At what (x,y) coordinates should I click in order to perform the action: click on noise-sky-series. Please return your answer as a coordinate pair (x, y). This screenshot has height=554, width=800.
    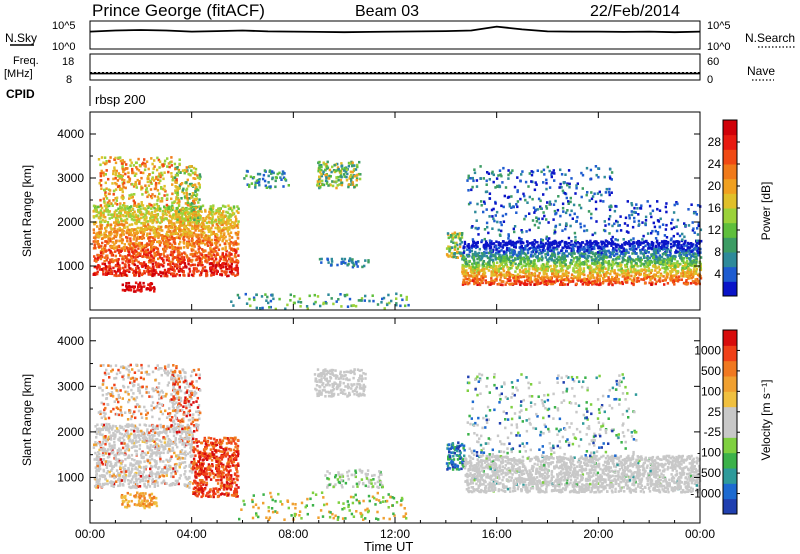
    Looking at the image, I should click on (395, 29).